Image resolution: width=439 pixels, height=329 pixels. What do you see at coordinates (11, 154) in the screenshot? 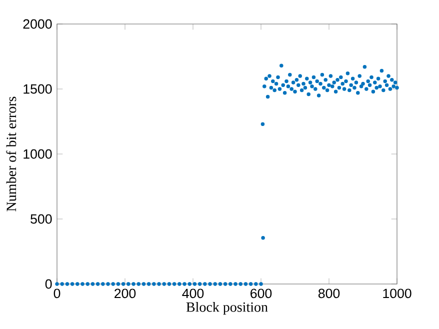
I see `y-axis-title: Number of bit errors` at bounding box center [11, 154].